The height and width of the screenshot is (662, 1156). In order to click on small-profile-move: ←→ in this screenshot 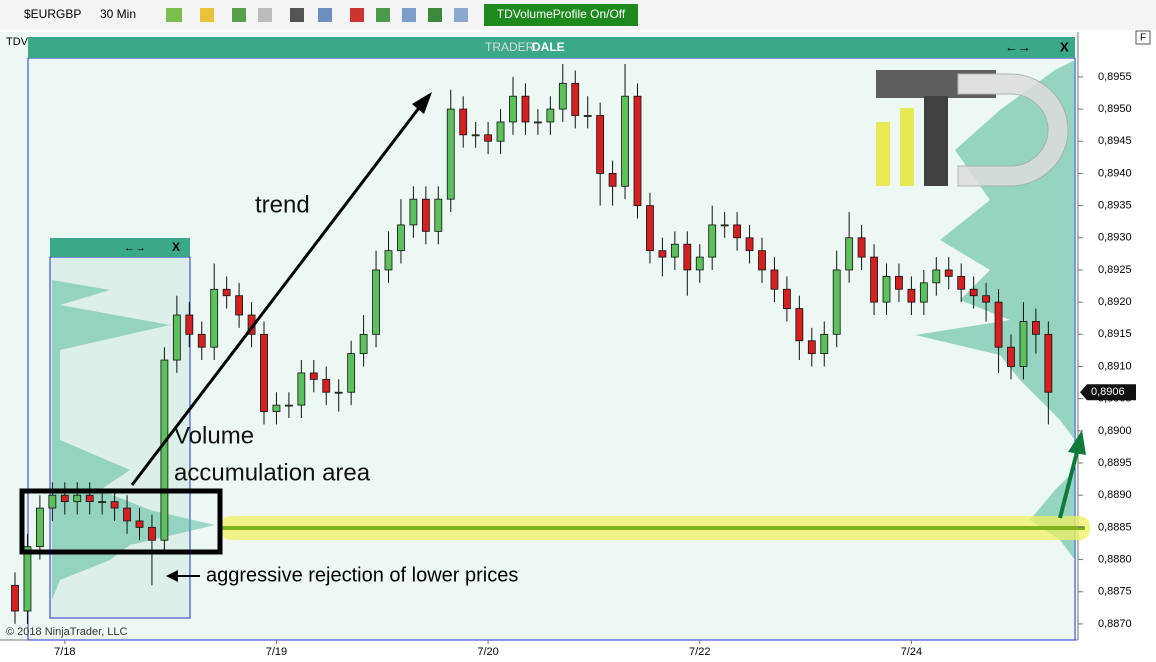, I will do `click(135, 248)`.